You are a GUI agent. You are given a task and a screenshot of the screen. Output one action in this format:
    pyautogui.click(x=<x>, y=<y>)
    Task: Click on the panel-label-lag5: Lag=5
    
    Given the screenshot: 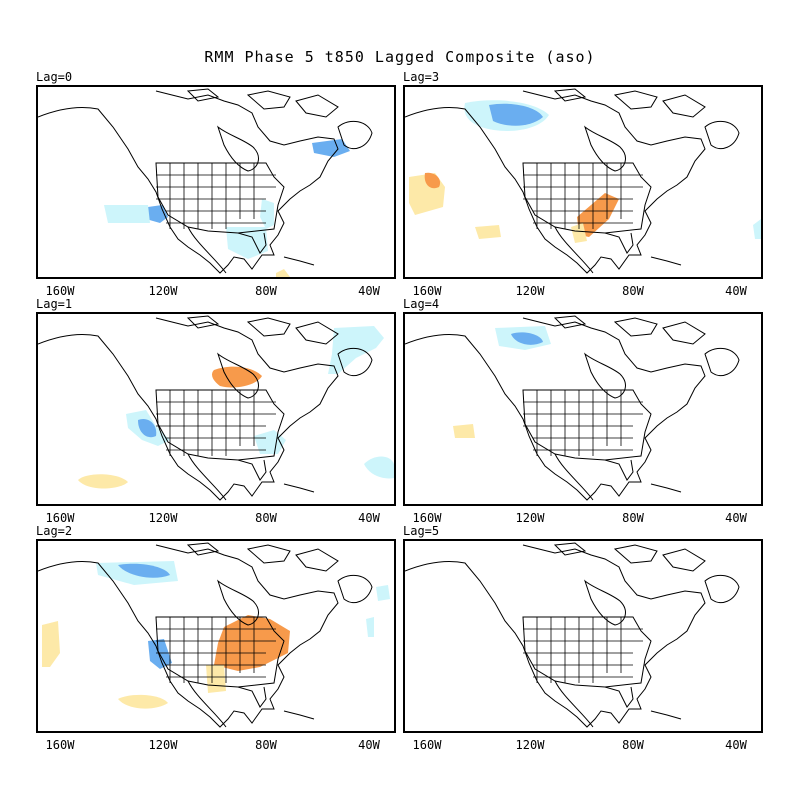 What is the action you would take?
    pyautogui.click(x=421, y=531)
    